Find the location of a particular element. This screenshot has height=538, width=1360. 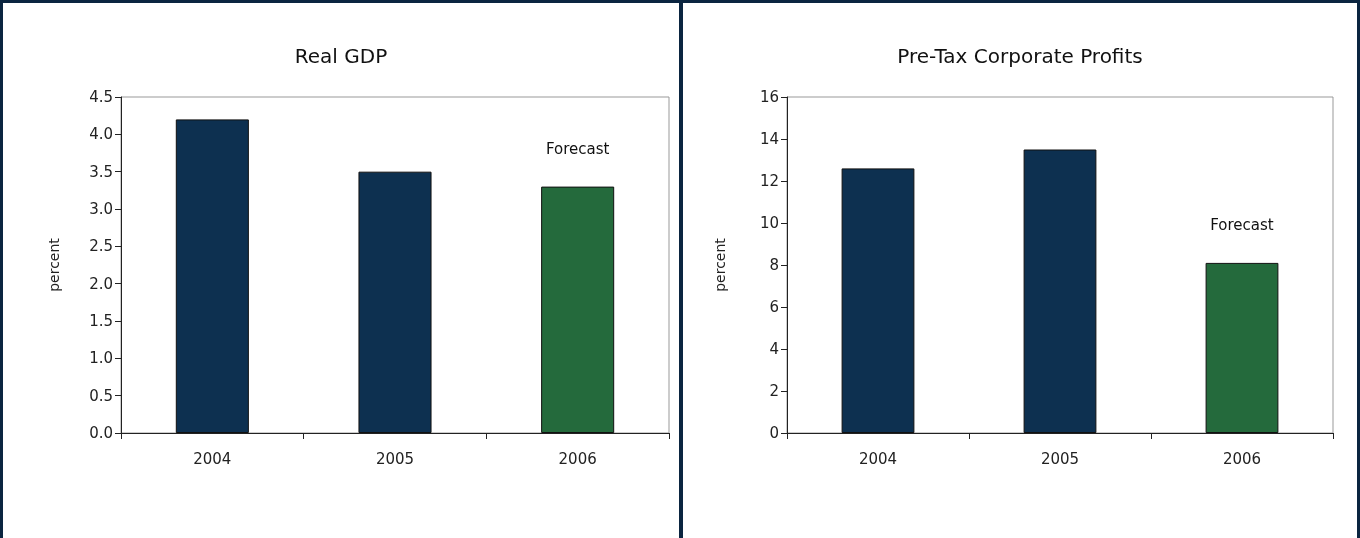

y-tick-label: 2 is located at coordinates (774, 391).